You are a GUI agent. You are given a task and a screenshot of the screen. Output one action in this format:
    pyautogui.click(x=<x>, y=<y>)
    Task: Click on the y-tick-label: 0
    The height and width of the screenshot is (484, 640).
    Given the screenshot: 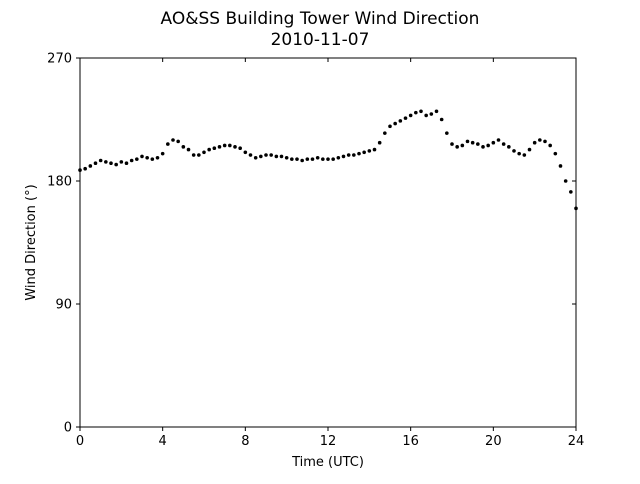 What is the action you would take?
    pyautogui.click(x=68, y=428)
    